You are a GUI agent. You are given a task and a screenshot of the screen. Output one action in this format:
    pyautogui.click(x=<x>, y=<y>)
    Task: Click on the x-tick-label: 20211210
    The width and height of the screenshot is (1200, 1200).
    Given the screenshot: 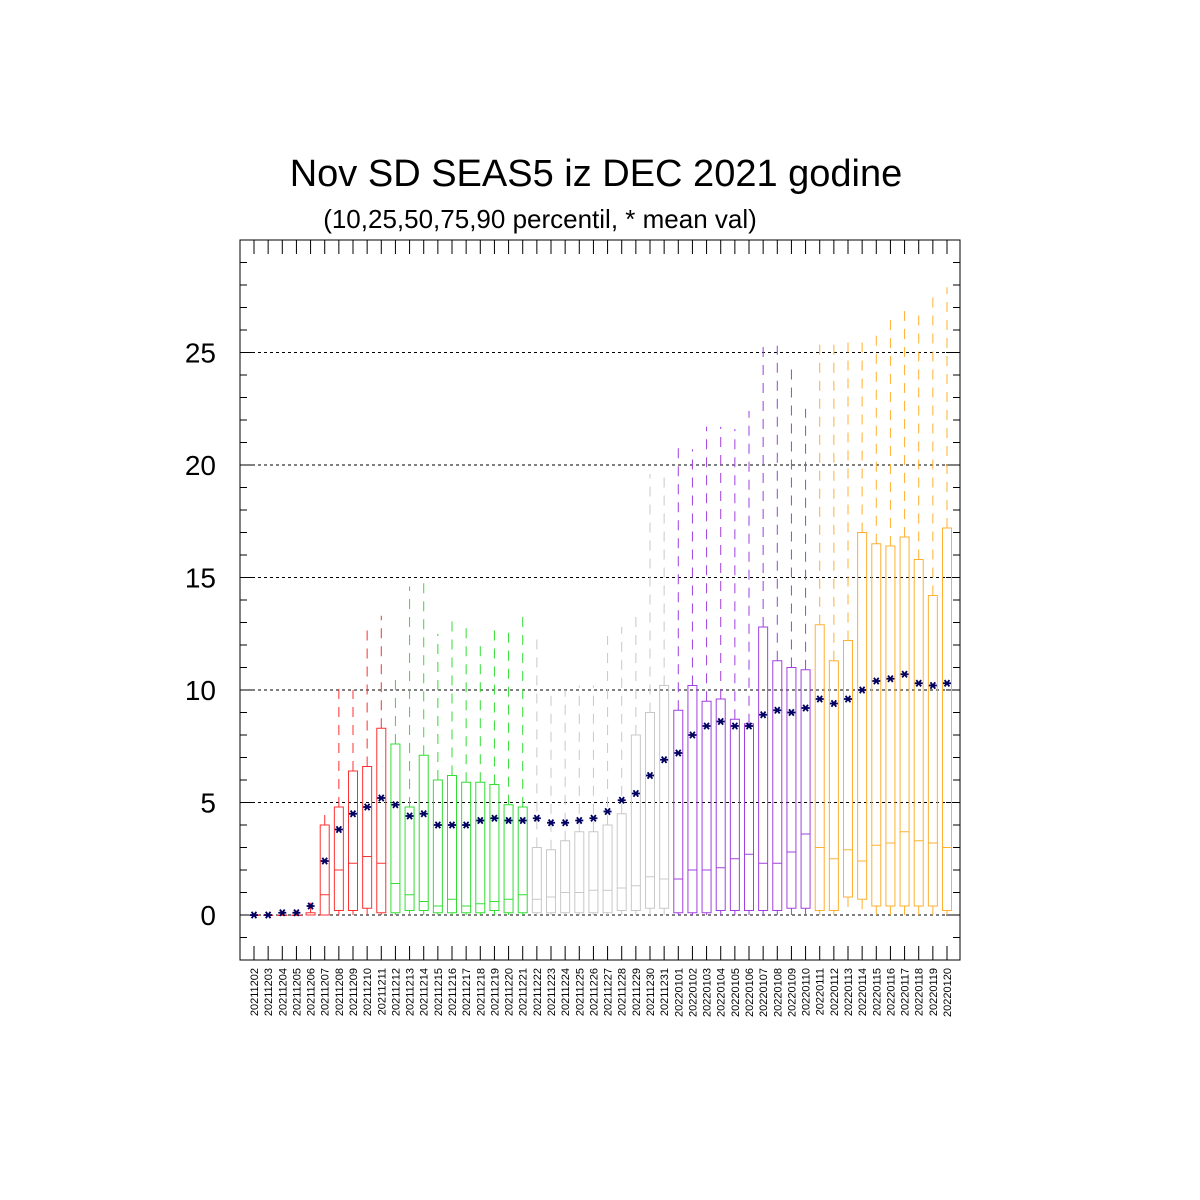 What is the action you would take?
    pyautogui.click(x=368, y=992)
    